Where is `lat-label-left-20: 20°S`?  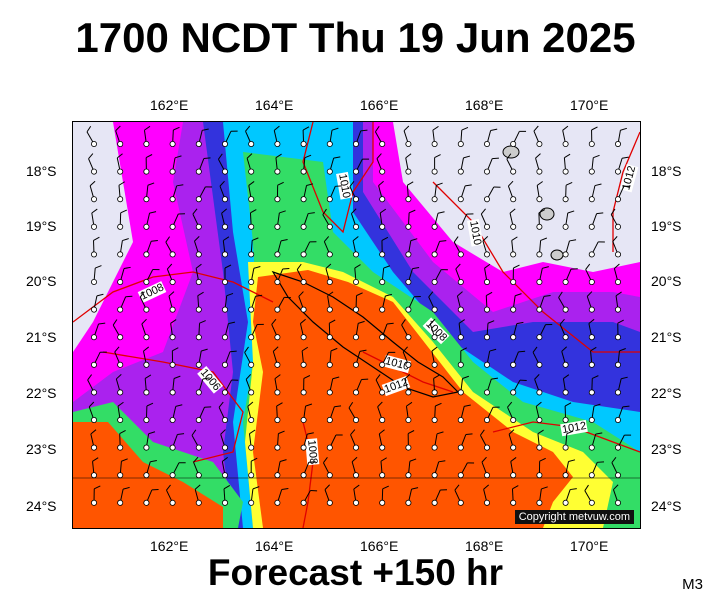
lat-label-left-20: 20°S is located at coordinates (41, 281).